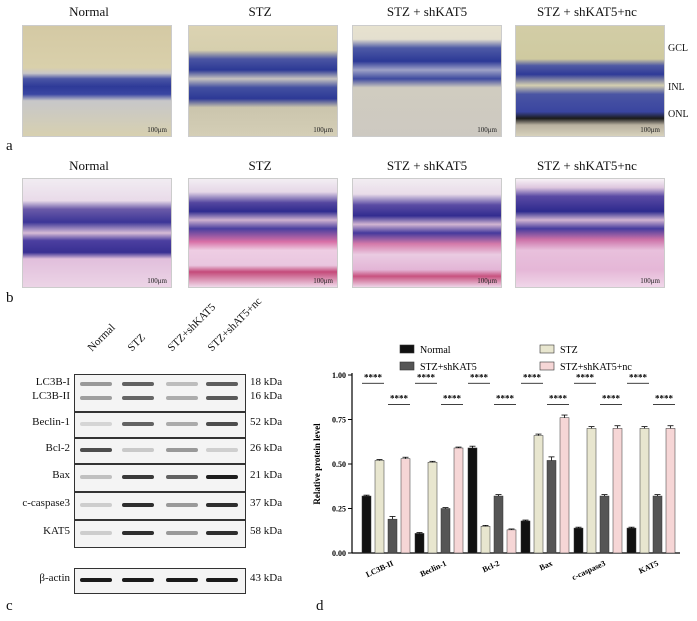  I want to click on b-image-shkat5nc: 100μm, so click(590, 233).